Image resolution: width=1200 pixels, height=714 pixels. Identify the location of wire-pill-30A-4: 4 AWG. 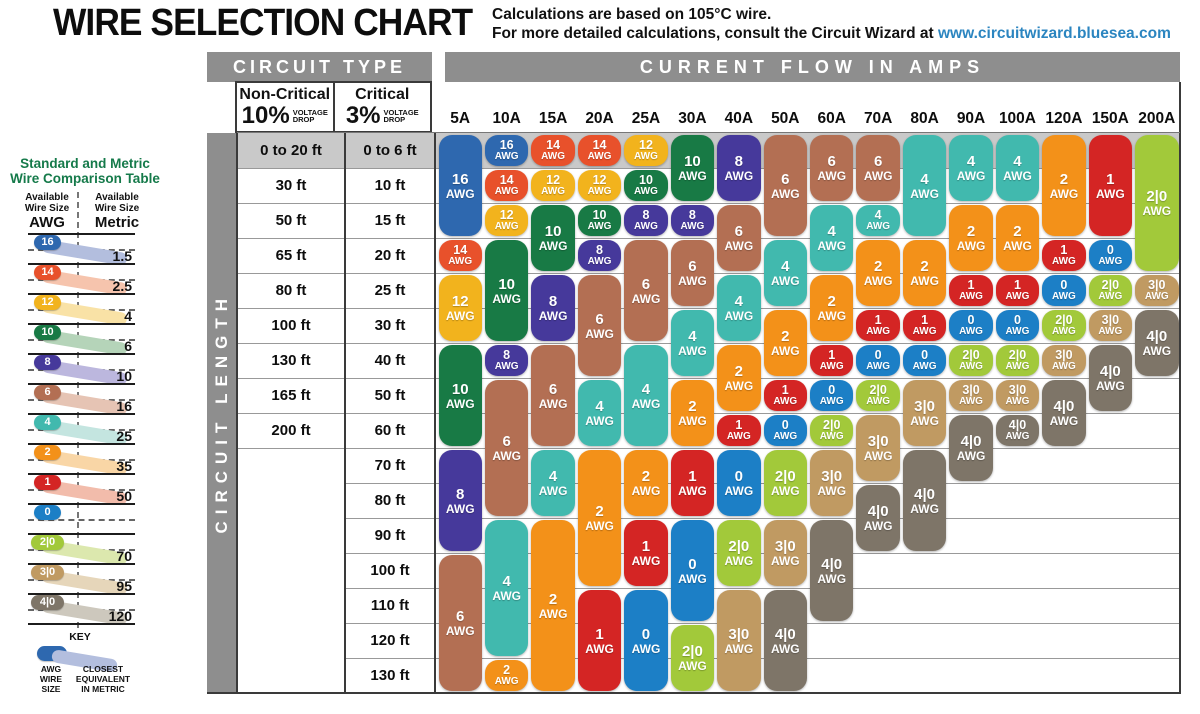
(692, 343).